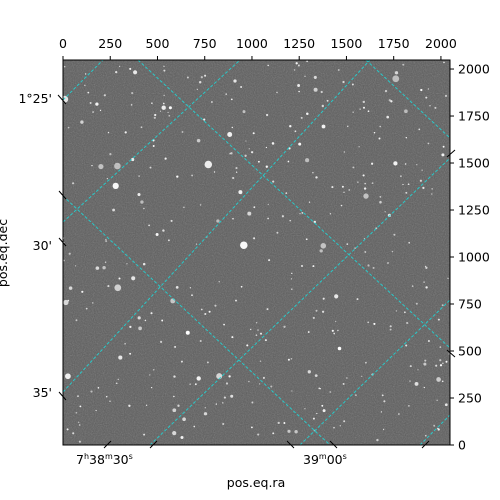 The image size is (500, 500). Describe the element at coordinates (347, 43) in the screenshot. I see `x-tick-label: 1500` at that location.